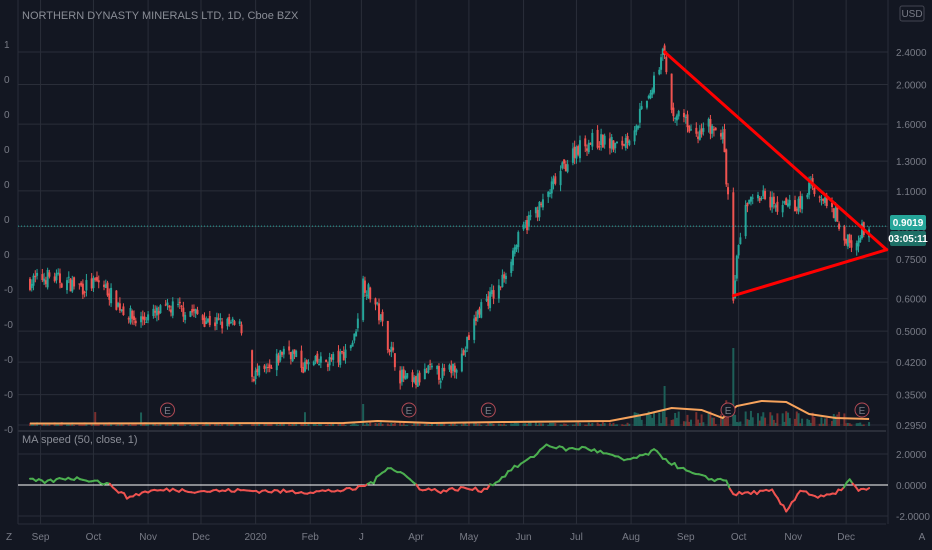  I want to click on earnings-circle, so click(409, 410).